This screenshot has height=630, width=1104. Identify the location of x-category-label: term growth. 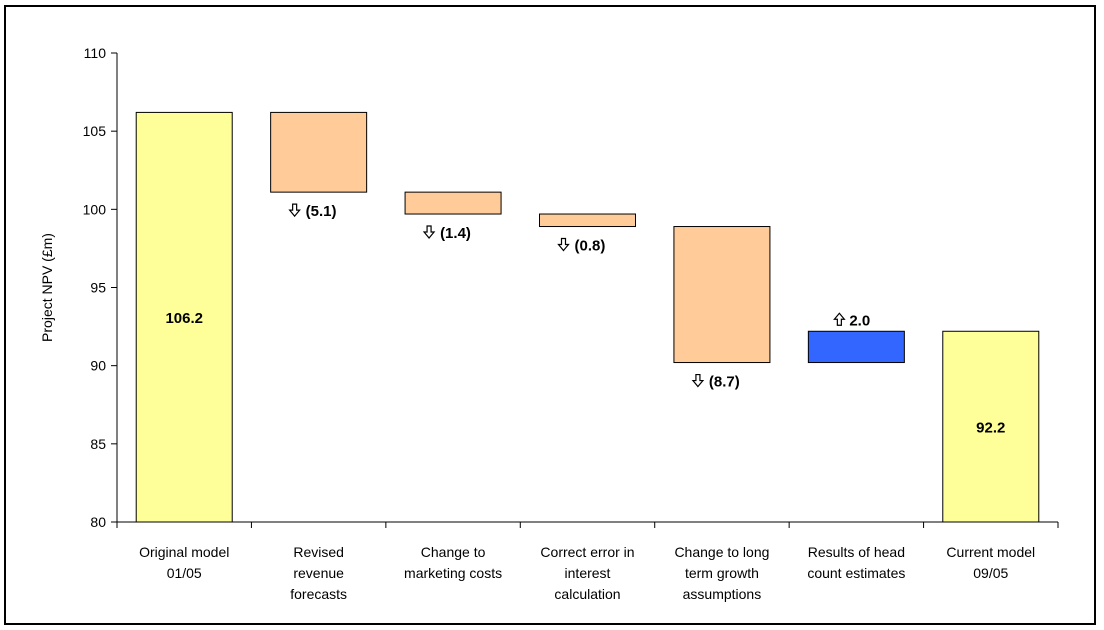
(722, 573).